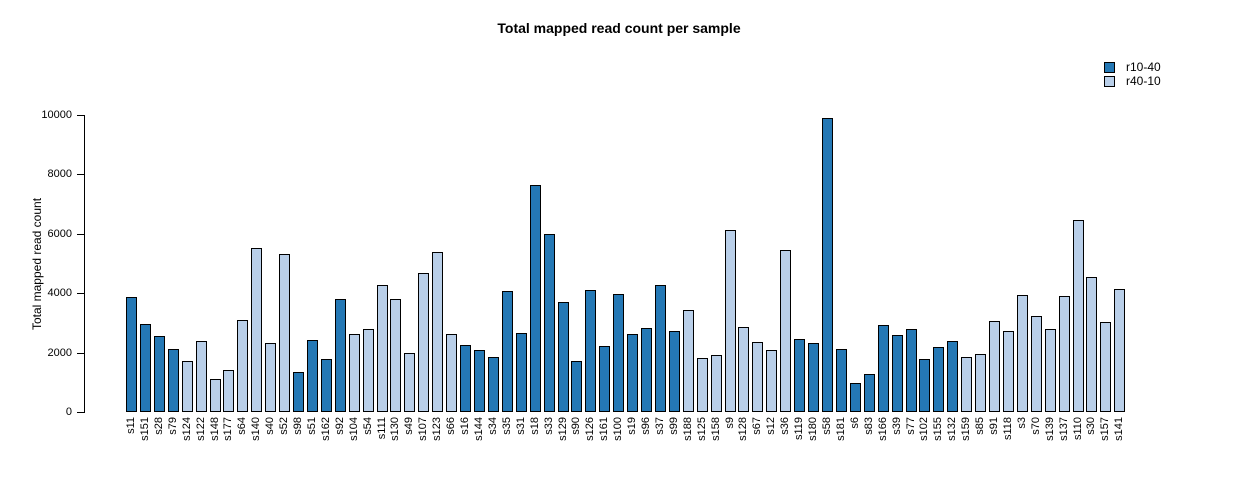 This screenshot has width=1238, height=500. What do you see at coordinates (772, 381) in the screenshot?
I see `bar-s12` at bounding box center [772, 381].